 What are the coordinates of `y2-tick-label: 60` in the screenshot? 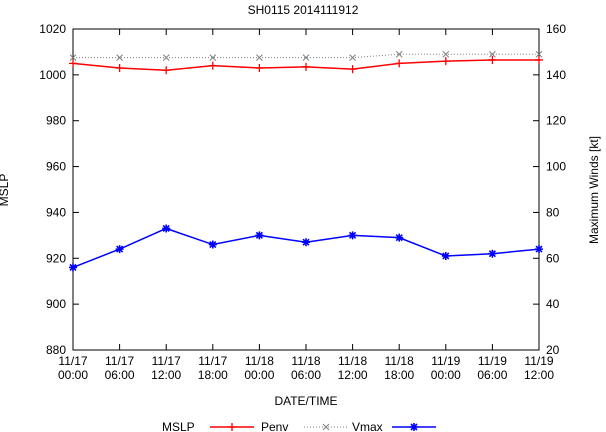 It's located at (553, 258).